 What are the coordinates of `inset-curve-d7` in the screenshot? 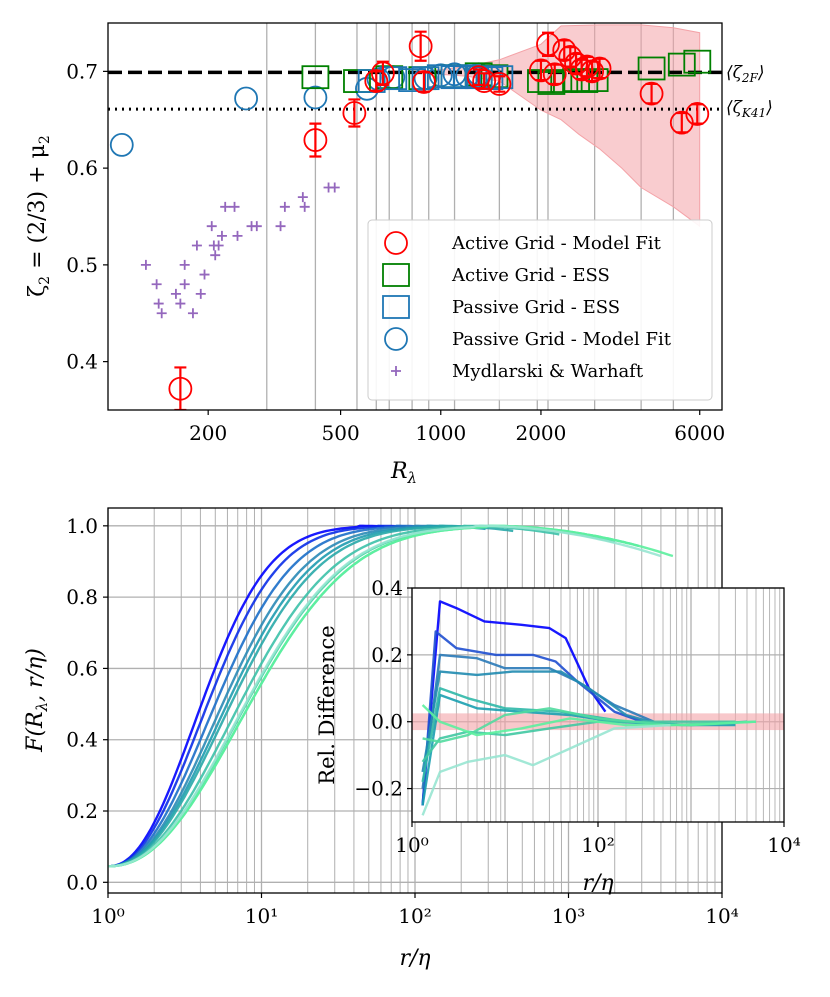 It's located at (578, 741).